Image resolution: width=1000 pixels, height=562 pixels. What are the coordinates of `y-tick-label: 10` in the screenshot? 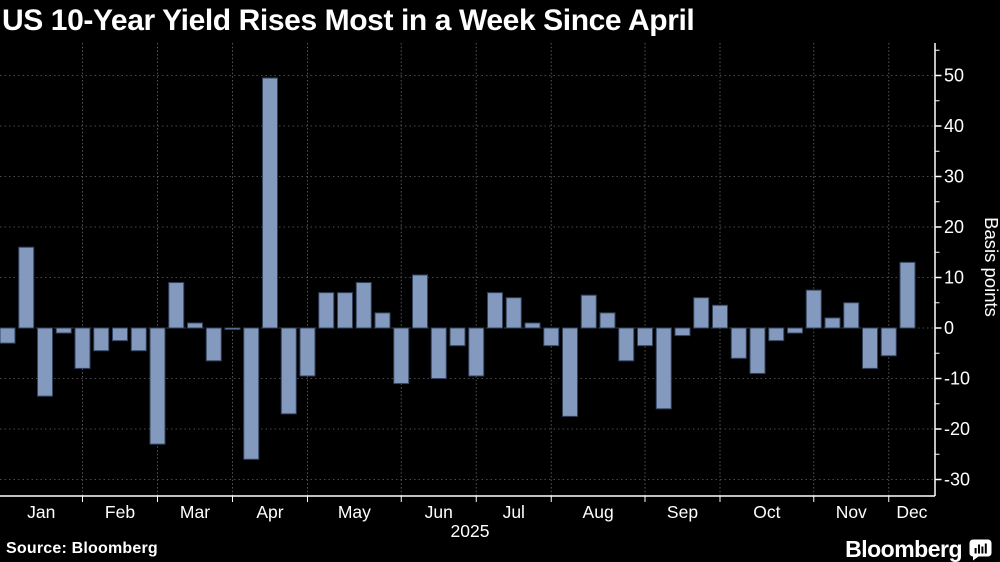 It's located at (954, 278).